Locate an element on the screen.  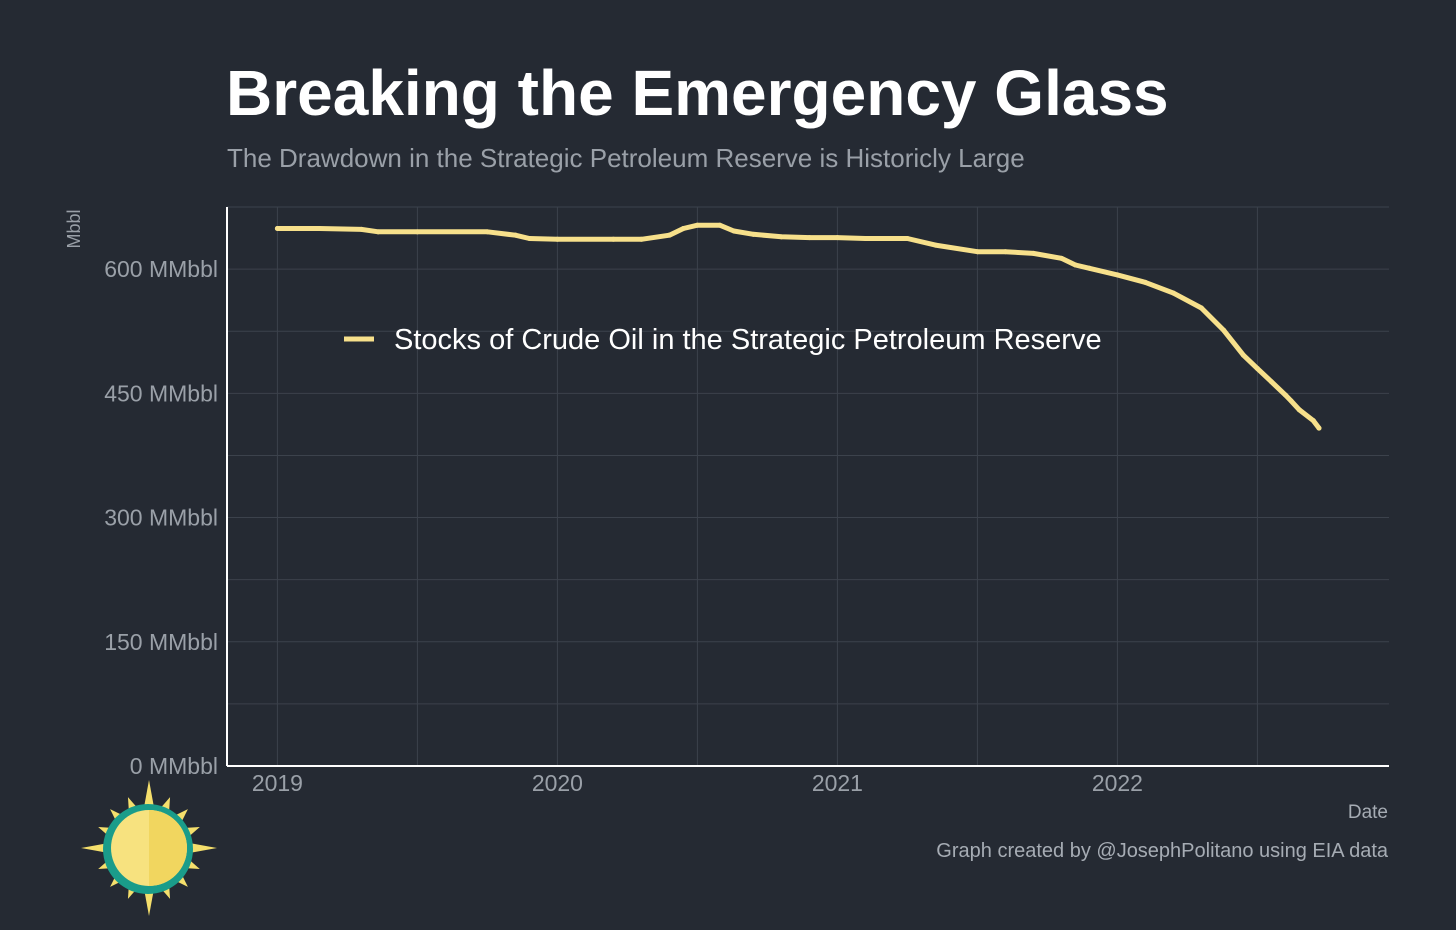
y-tick-label: 450 MMbbl is located at coordinates (161, 393).